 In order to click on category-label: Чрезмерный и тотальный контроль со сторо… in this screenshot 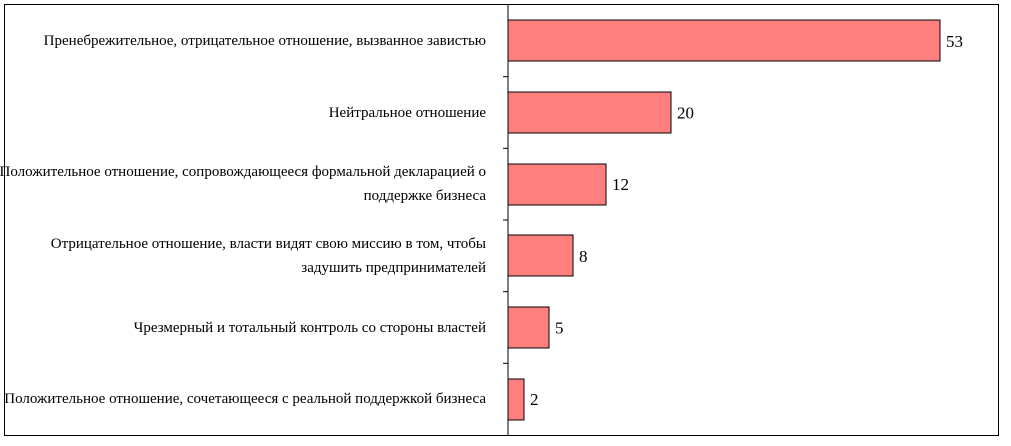, I will do `click(309, 328)`.